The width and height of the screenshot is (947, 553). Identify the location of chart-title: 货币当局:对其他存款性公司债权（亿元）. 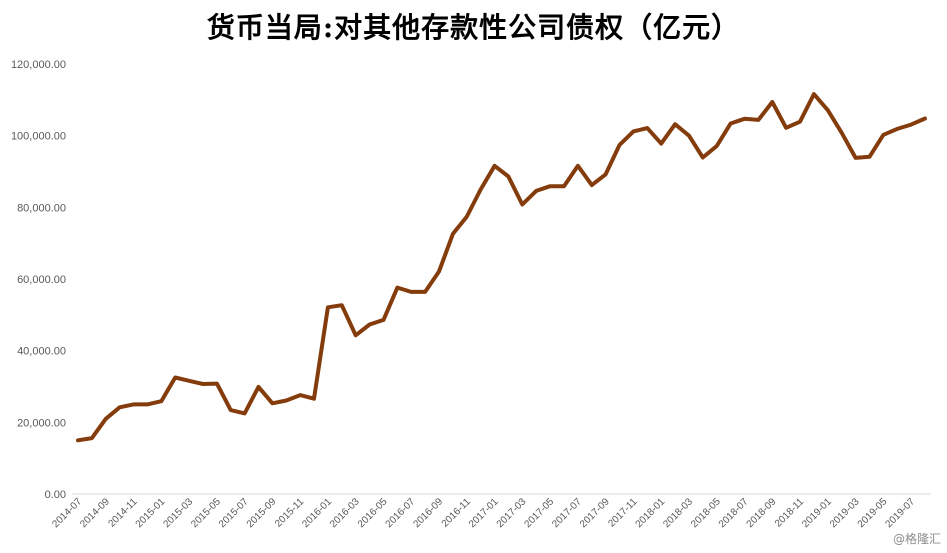
(473, 27).